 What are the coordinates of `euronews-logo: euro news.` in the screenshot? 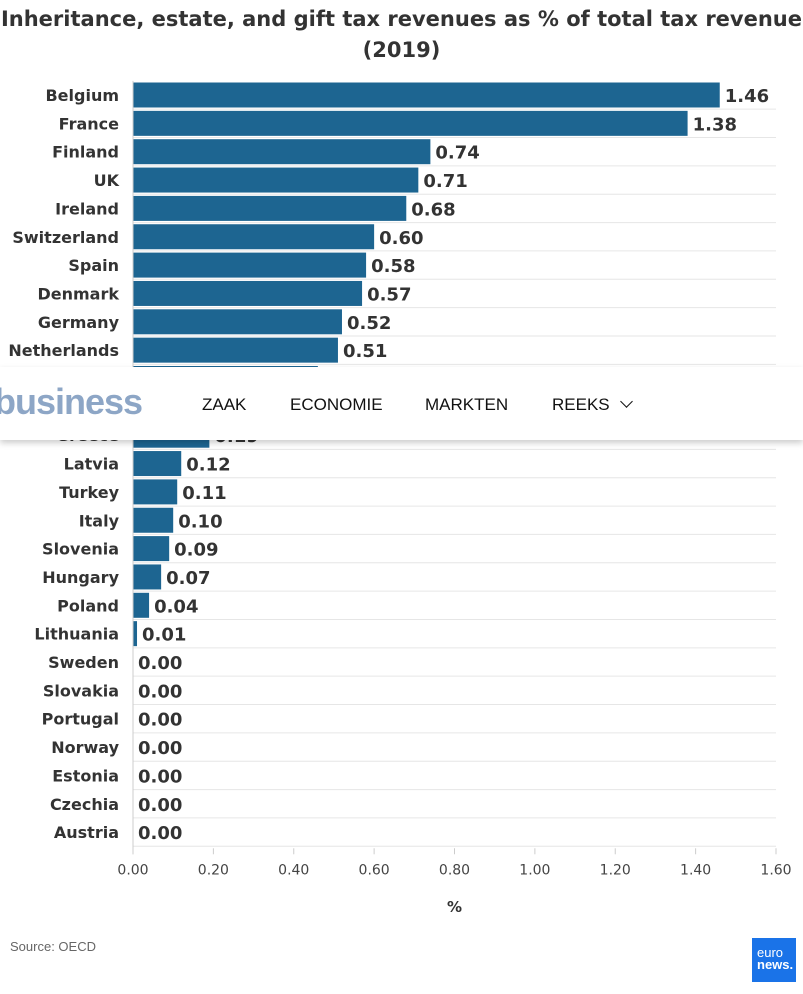 It's located at (774, 960).